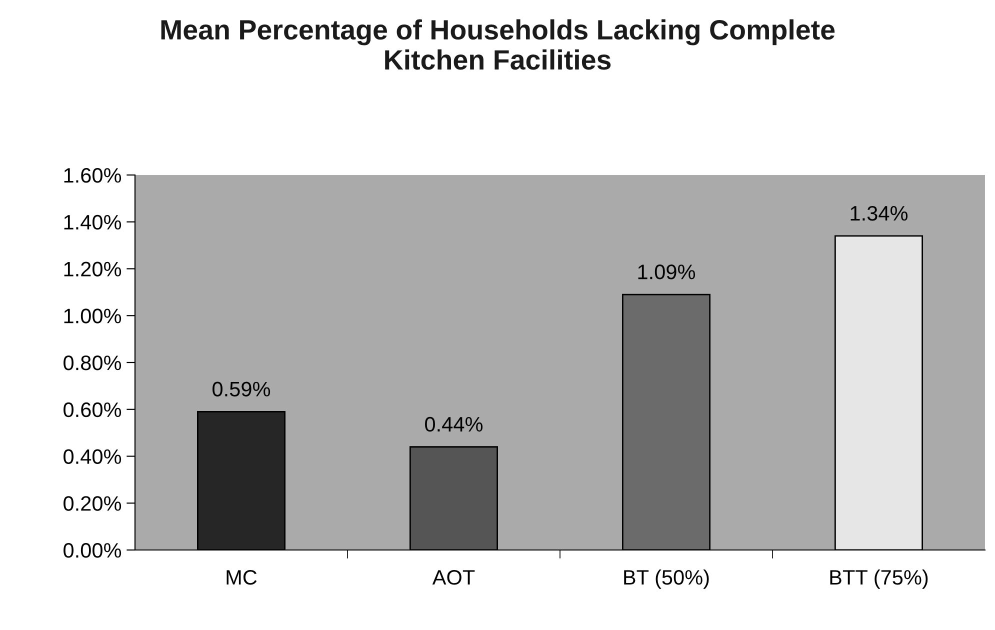 The image size is (995, 630). I want to click on y-tick-label: 0.80%, so click(93, 363).